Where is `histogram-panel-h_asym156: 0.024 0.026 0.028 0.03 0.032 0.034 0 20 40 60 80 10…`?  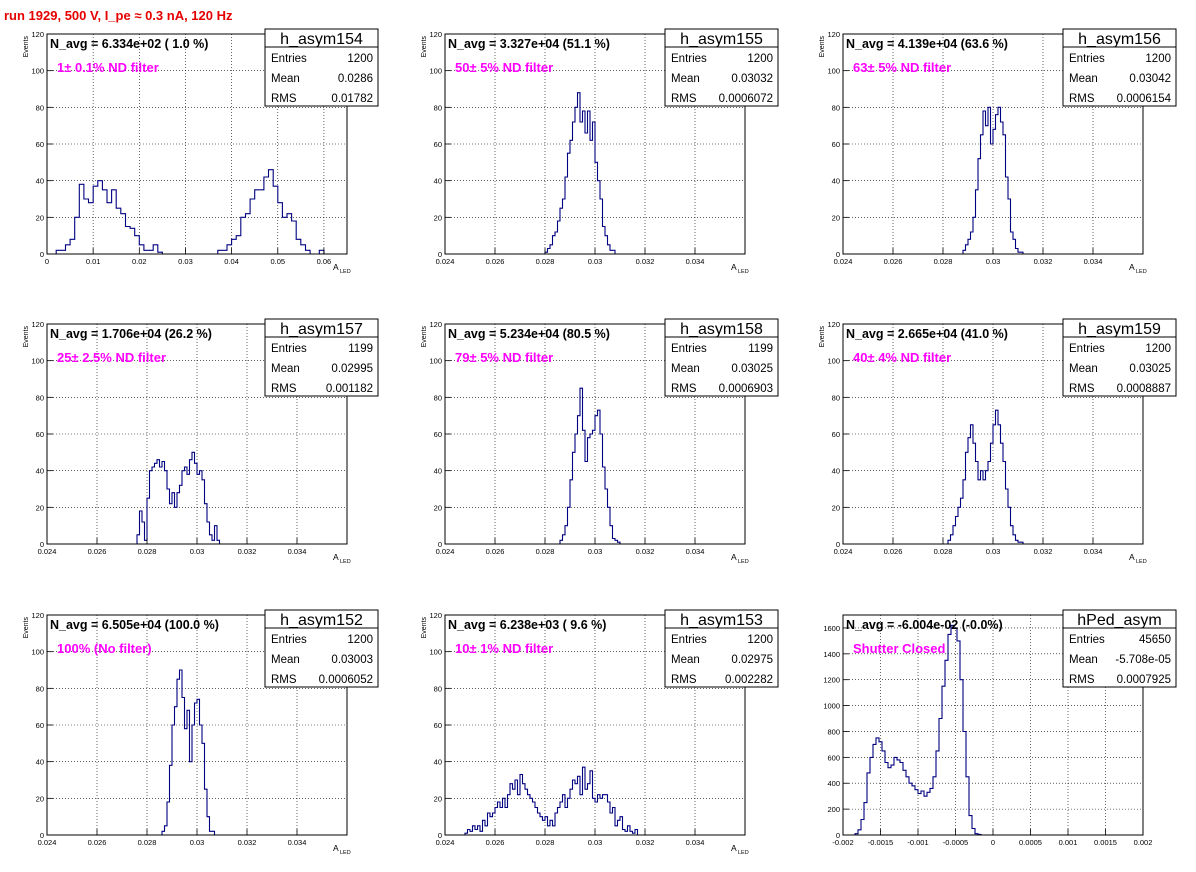 histogram-panel-h_asym156: 0.024 0.026 0.028 0.03 0.032 0.034 0 20 40 60 80 10… is located at coordinates (998, 151).